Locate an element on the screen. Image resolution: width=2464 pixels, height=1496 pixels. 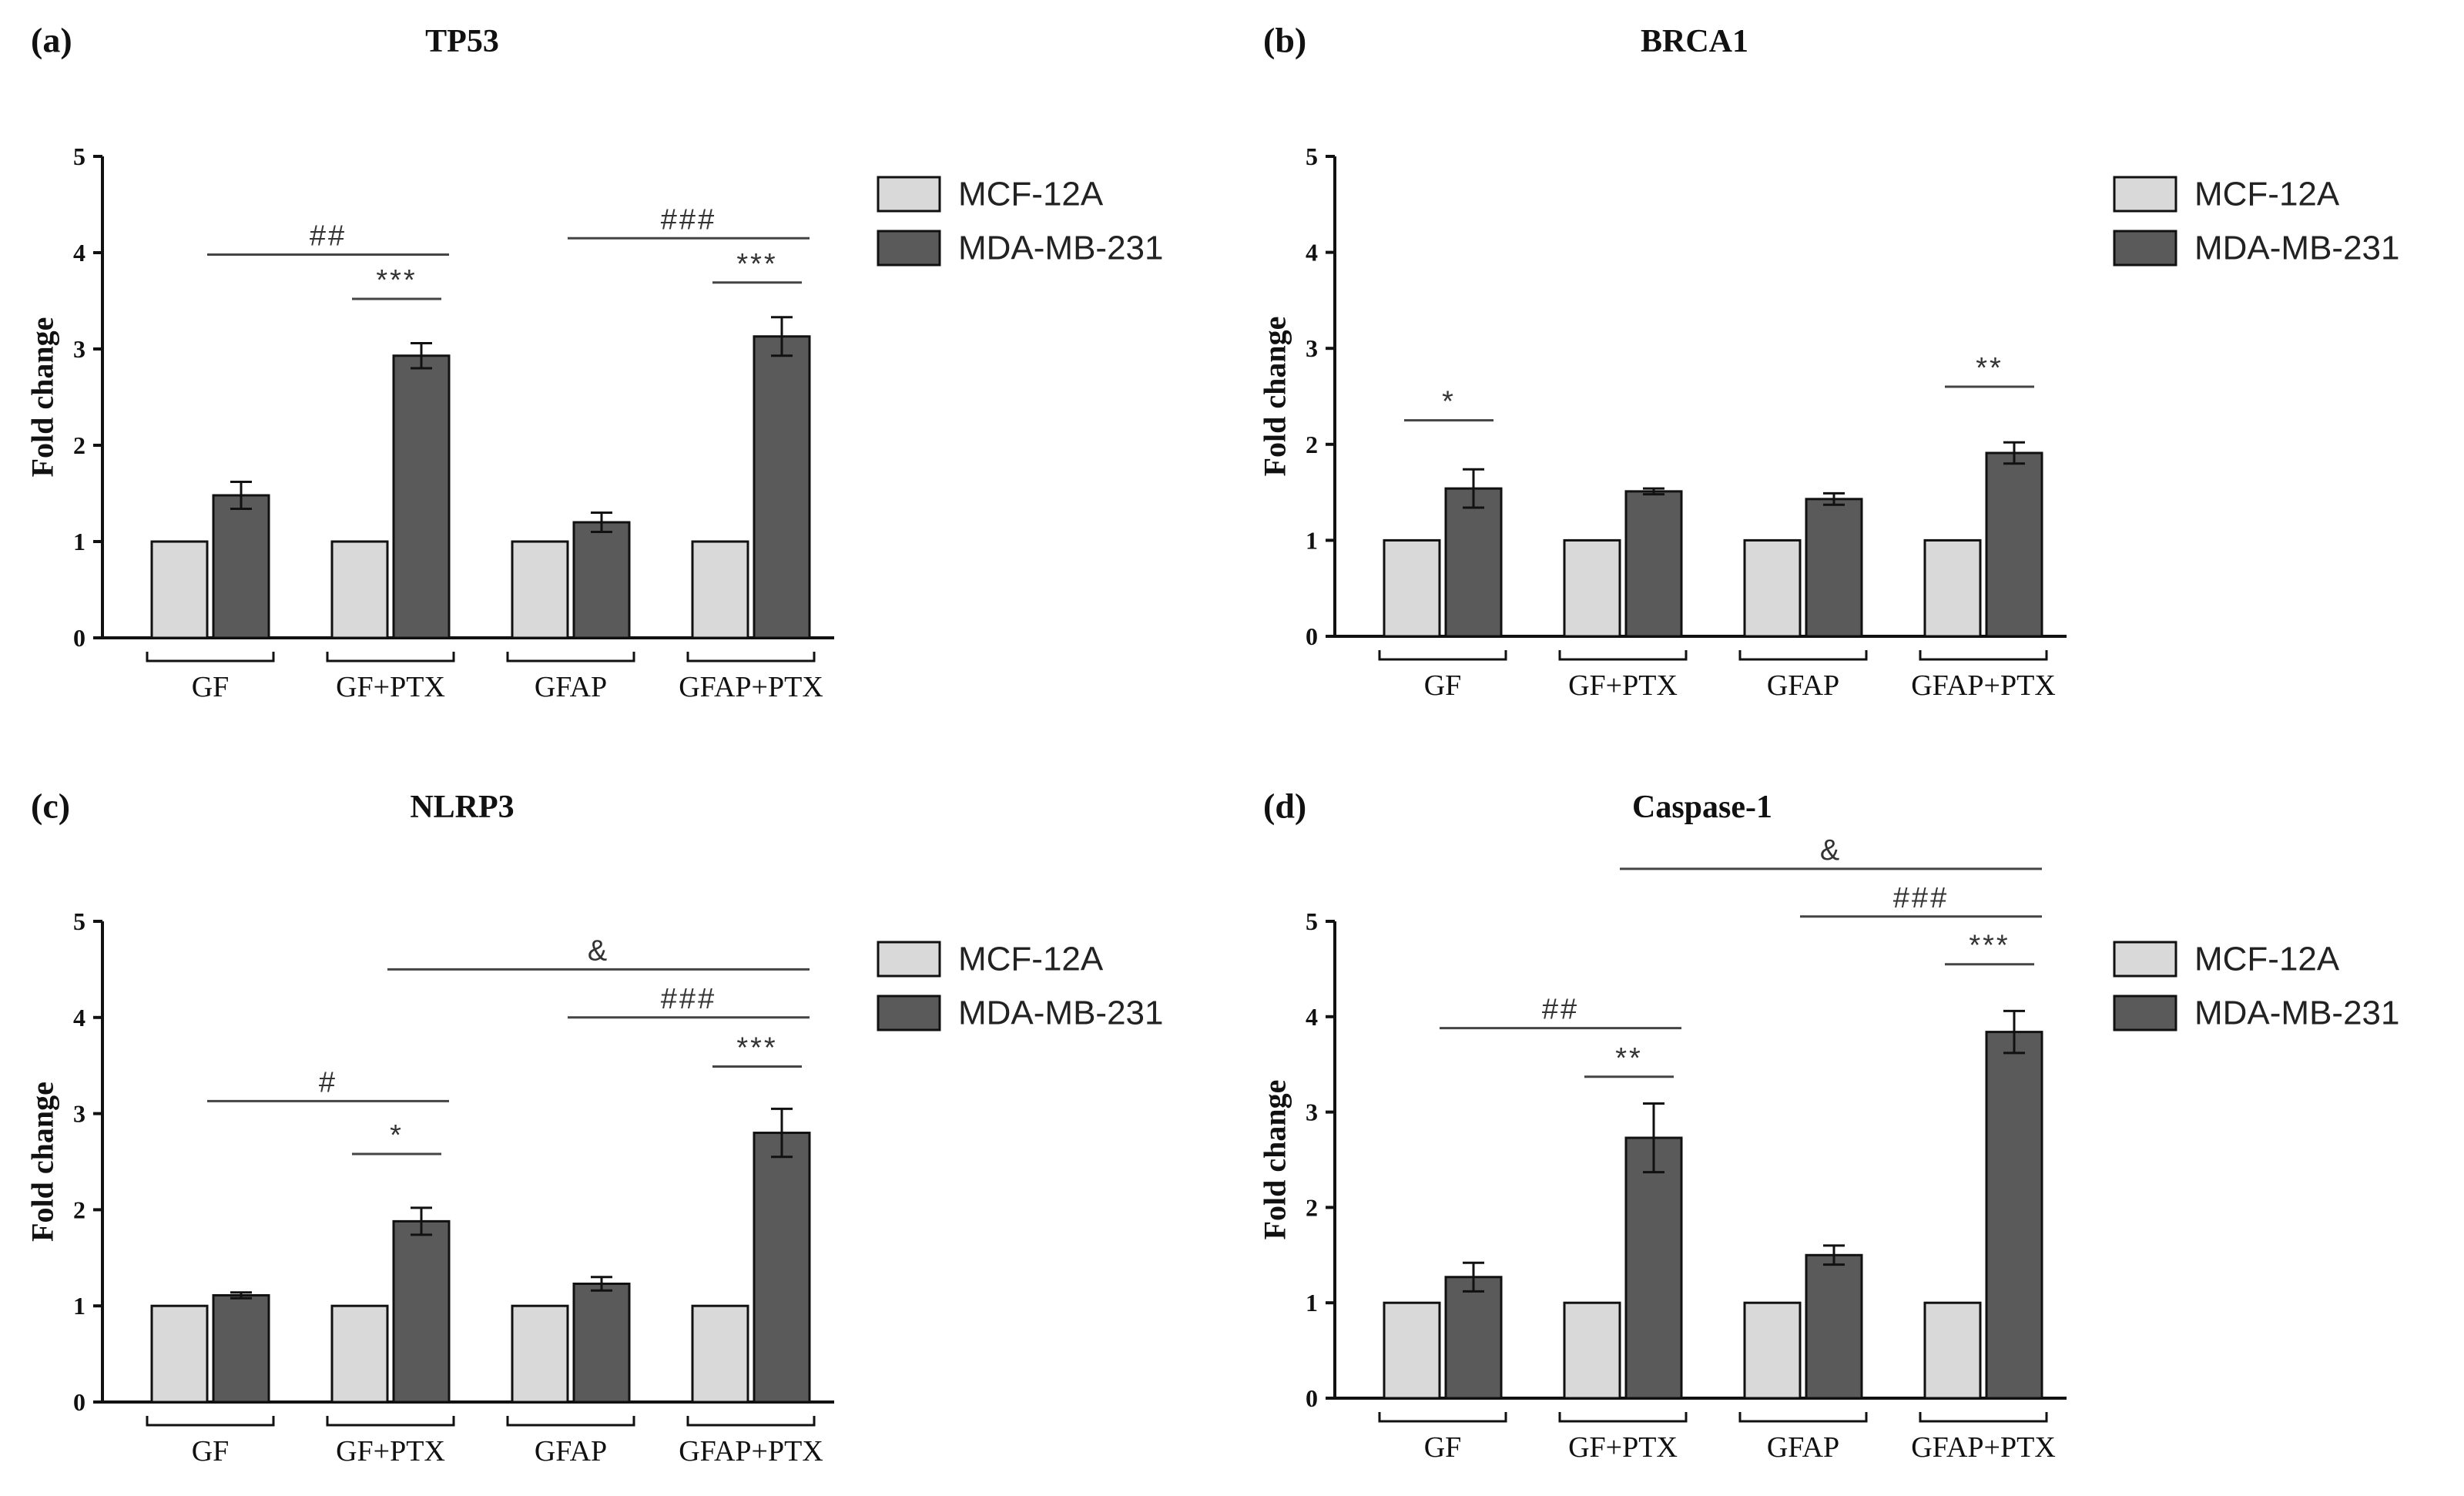
chart-title: NLRP3 is located at coordinates (462, 807).